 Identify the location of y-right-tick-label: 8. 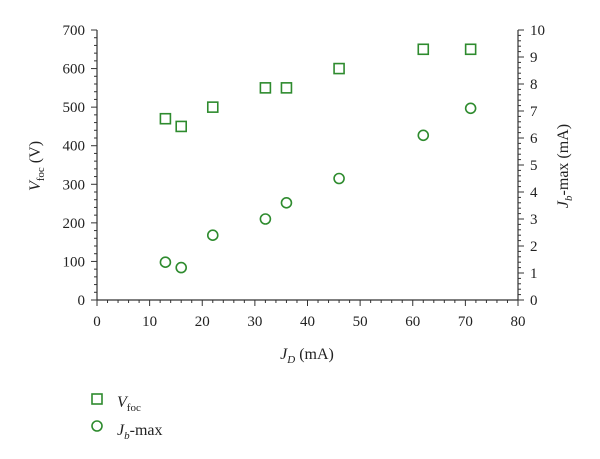
(534, 85).